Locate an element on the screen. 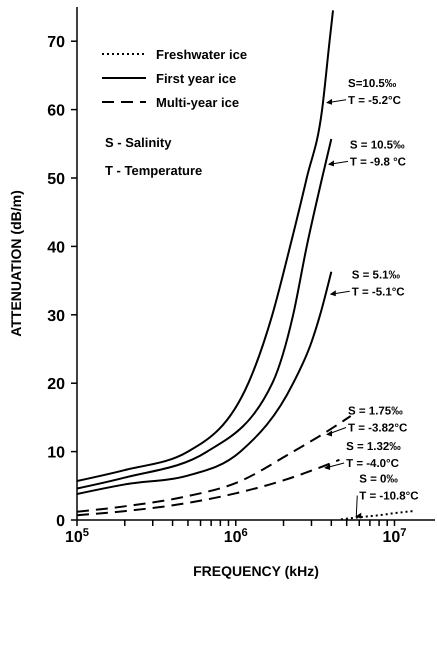 The width and height of the screenshot is (437, 662). y-tick-label: 60 is located at coordinates (56, 111).